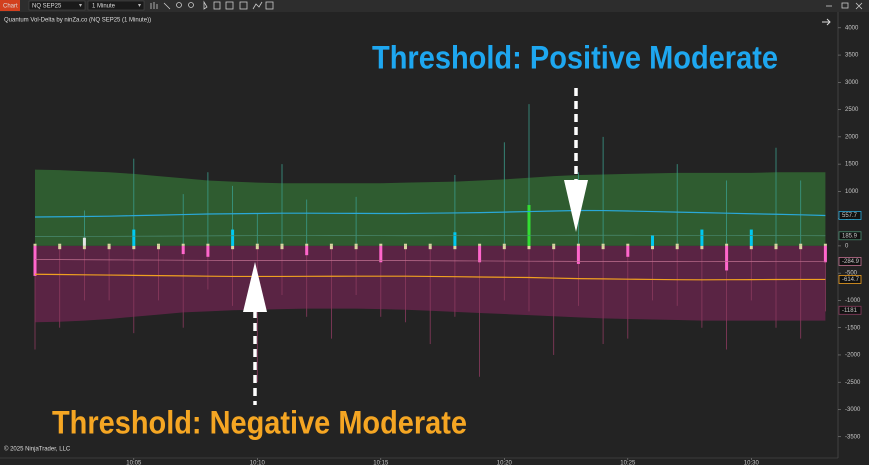 The width and height of the screenshot is (869, 465). I want to click on y-tick-label: 2500, so click(852, 110).